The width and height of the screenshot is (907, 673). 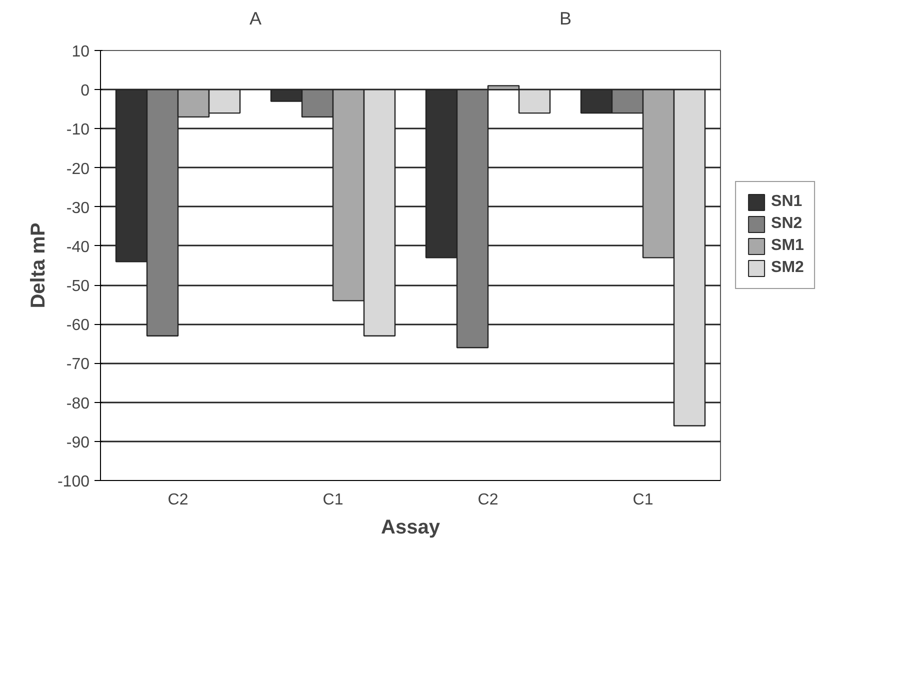 I want to click on y-tick-label: 0, so click(x=85, y=91).